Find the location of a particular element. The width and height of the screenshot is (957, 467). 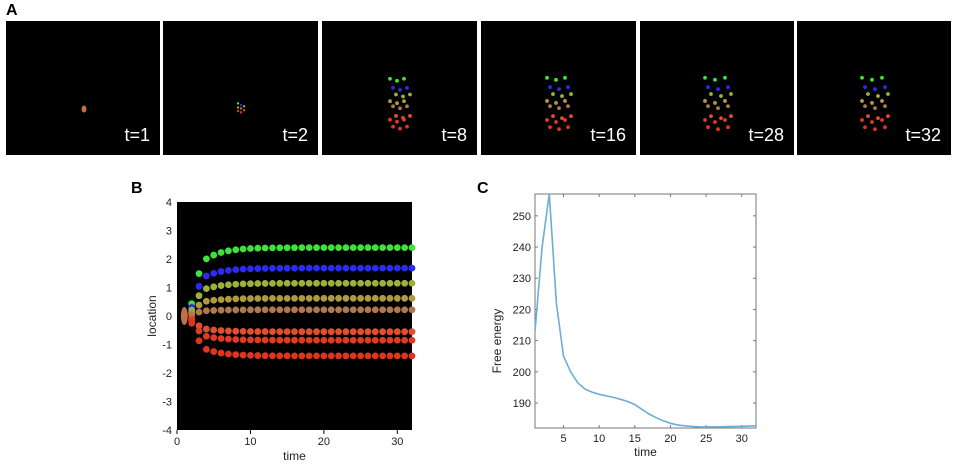

x-tick-label: 30 is located at coordinates (397, 442).